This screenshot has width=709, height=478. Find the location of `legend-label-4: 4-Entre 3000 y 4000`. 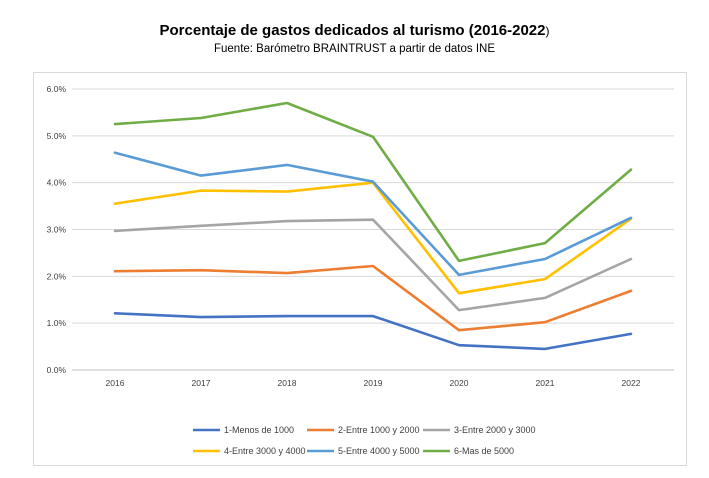

legend-label-4: 4-Entre 3000 y 4000 is located at coordinates (265, 451).